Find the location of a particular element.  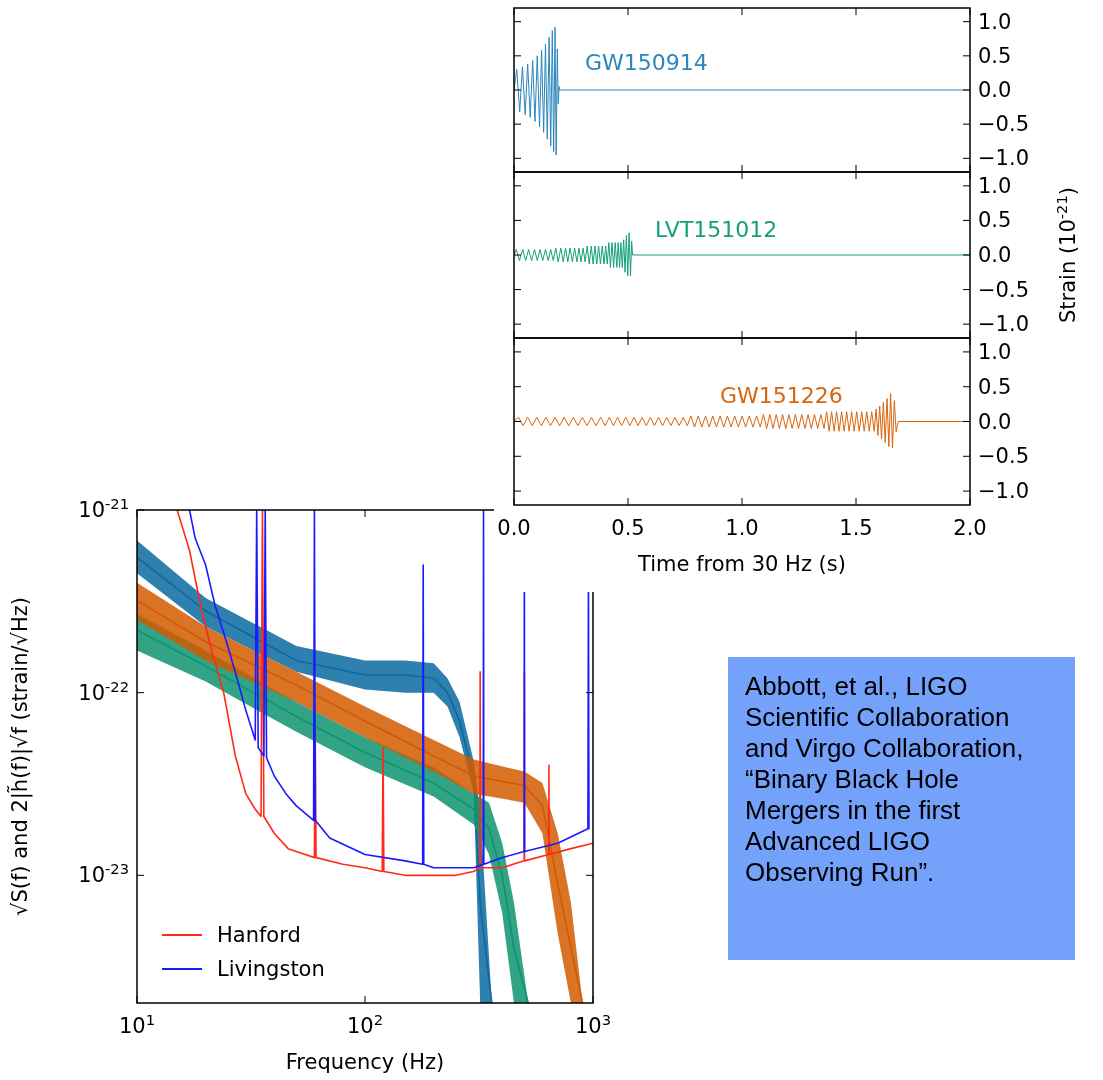

x-tick-label: 0.5 is located at coordinates (628, 528).